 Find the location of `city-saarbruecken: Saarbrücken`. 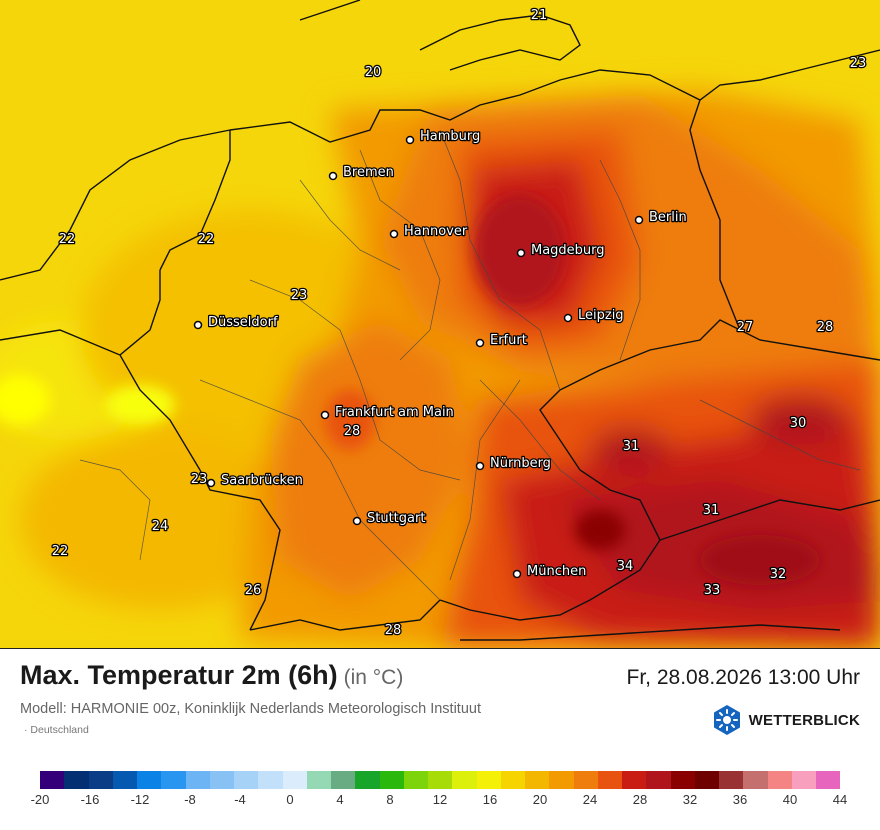

city-saarbruecken: Saarbrücken is located at coordinates (255, 480).